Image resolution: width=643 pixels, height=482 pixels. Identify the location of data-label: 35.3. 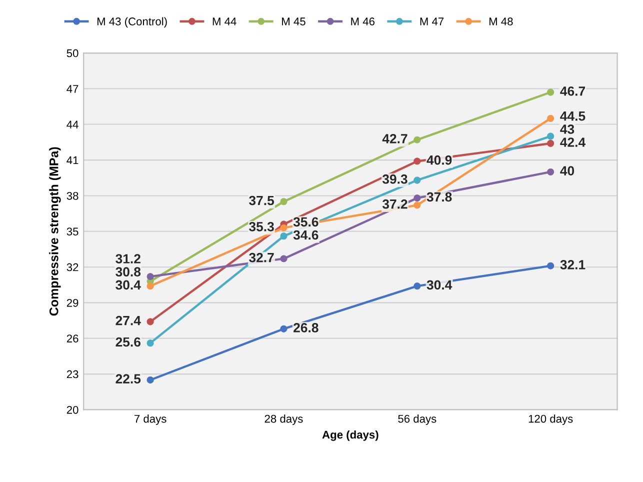
(261, 227).